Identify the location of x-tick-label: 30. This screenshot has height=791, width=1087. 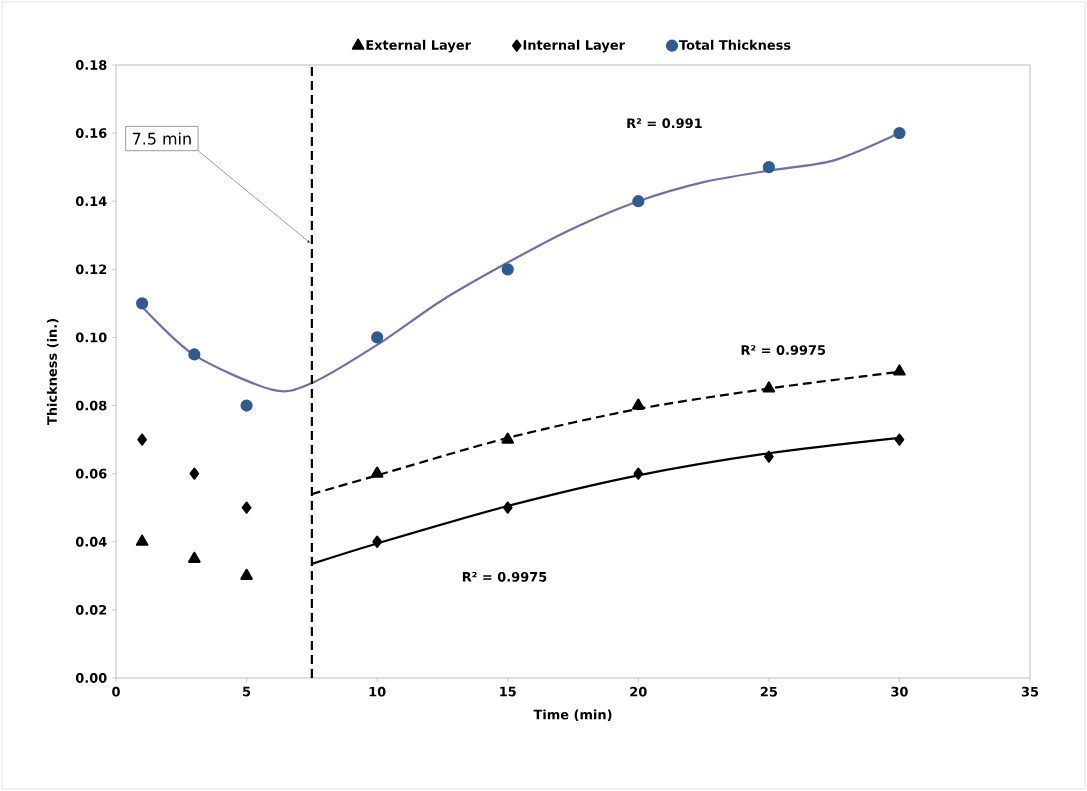
(899, 691).